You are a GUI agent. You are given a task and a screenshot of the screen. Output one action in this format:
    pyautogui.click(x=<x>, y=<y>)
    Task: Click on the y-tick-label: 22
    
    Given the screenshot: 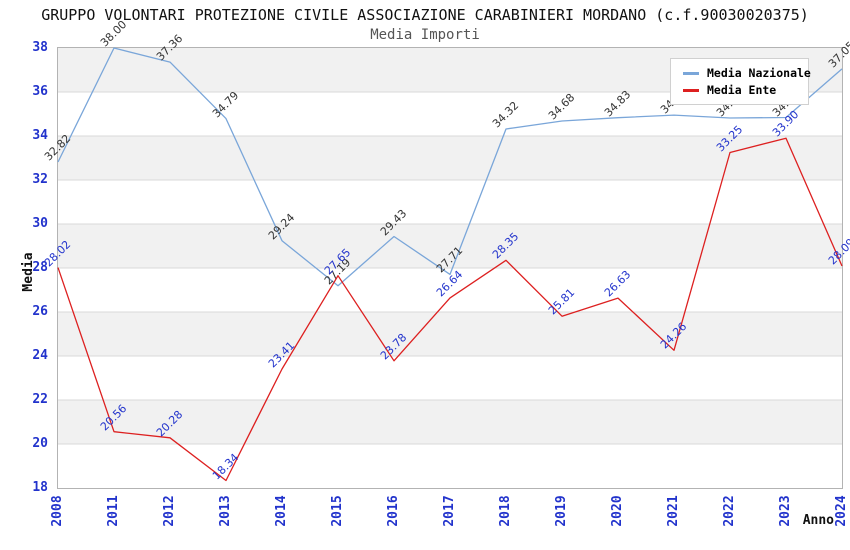 What is the action you would take?
    pyautogui.click(x=40, y=399)
    